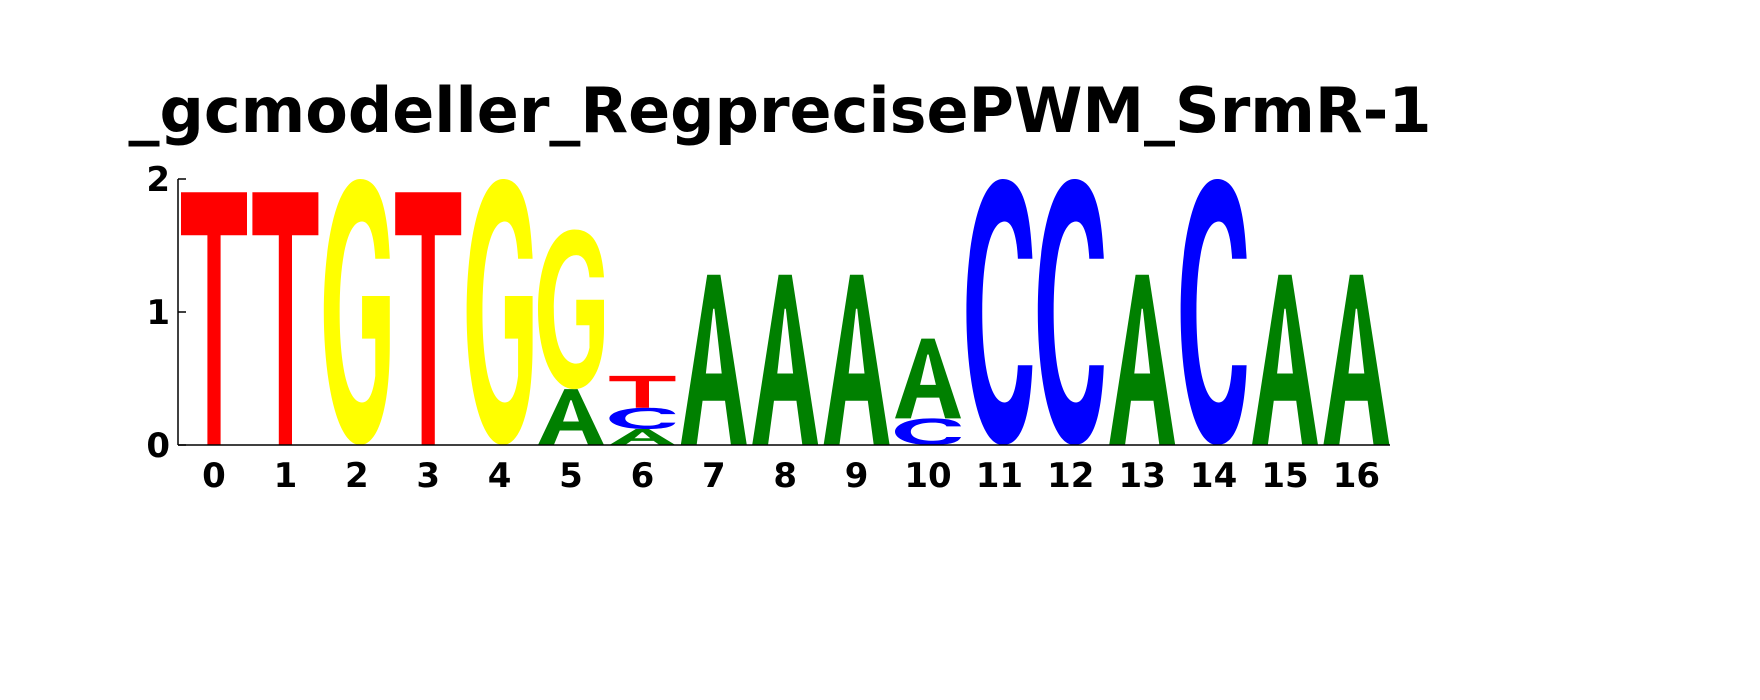 This screenshot has width=1760, height=700. I want to click on x-tick-label: 16, so click(1356, 476).